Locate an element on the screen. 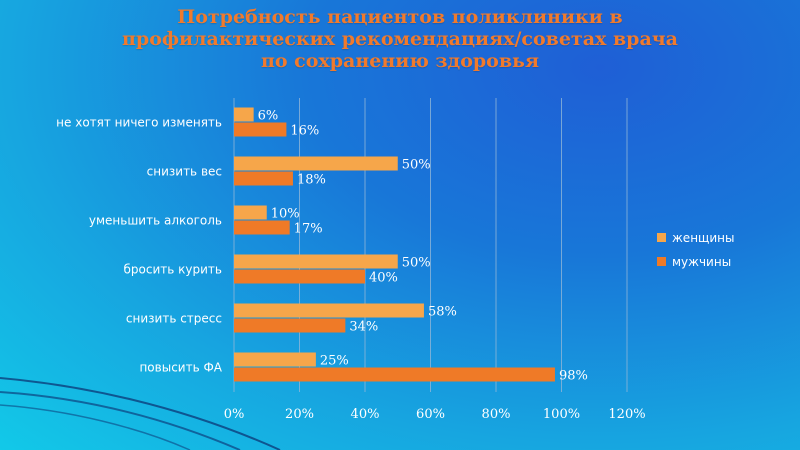  legend-label: женщины is located at coordinates (703, 238).